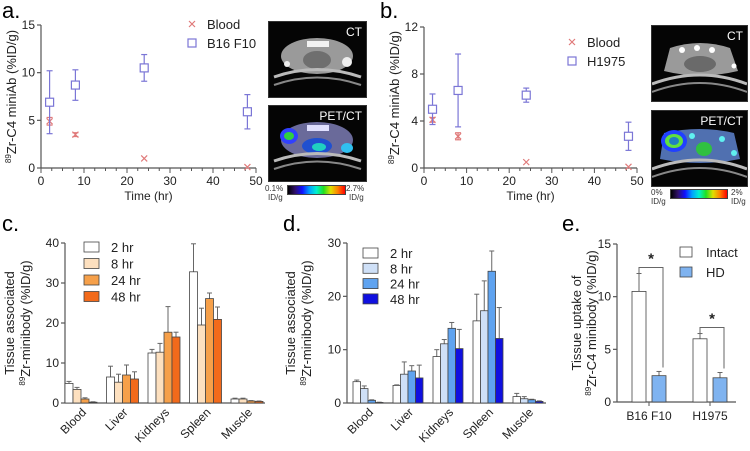 Image resolution: width=750 pixels, height=451 pixels. What do you see at coordinates (126, 297) in the screenshot?
I see `legend-label: 48 hr` at bounding box center [126, 297].